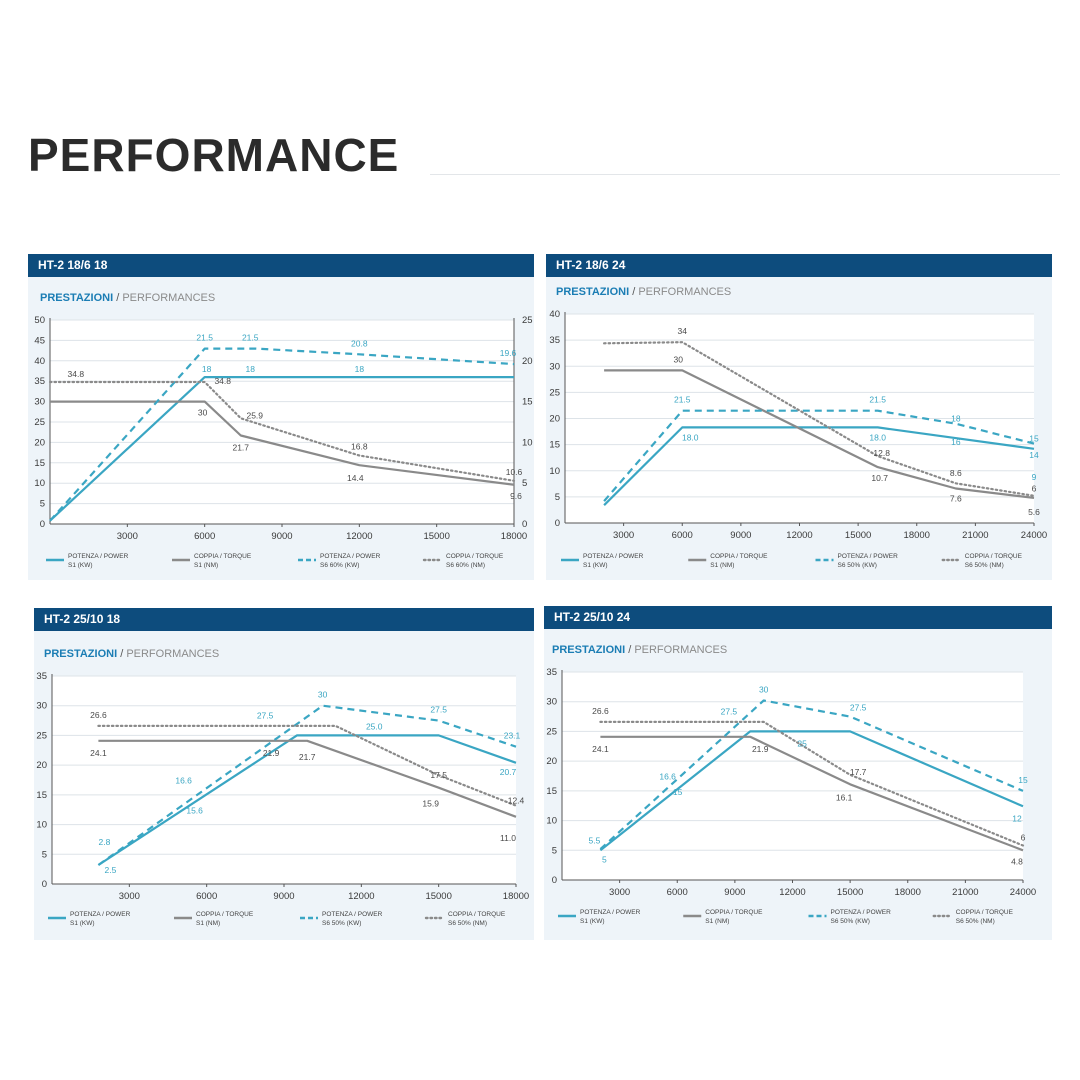  What do you see at coordinates (194, 810) in the screenshot?
I see `data-label: 15.6` at bounding box center [194, 810].